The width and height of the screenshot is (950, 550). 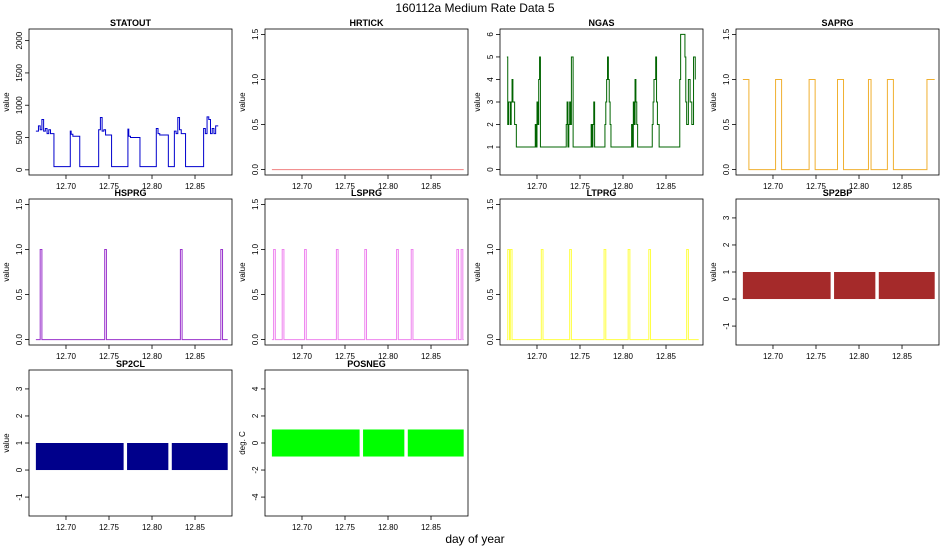 I want to click on y-tick-label: -2, so click(x=255, y=470).